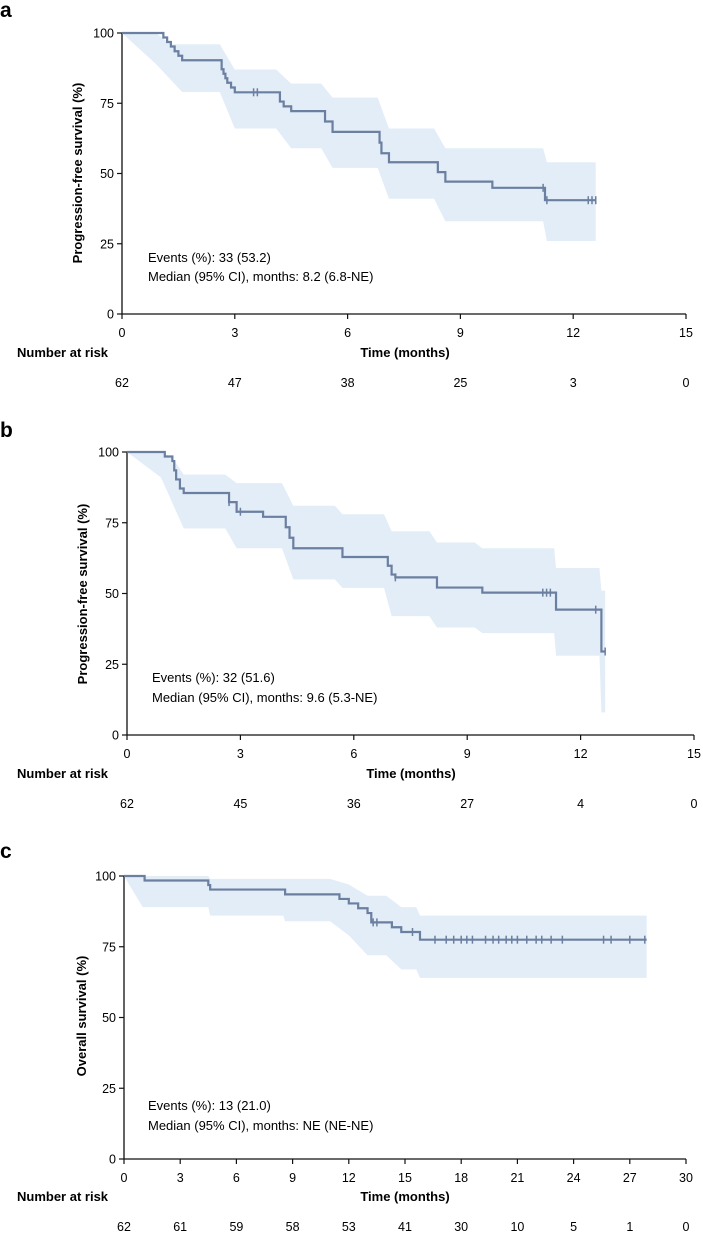 This screenshot has width=703, height=1241. Describe the element at coordinates (630, 1178) in the screenshot. I see `x-tick-label: 27` at that location.